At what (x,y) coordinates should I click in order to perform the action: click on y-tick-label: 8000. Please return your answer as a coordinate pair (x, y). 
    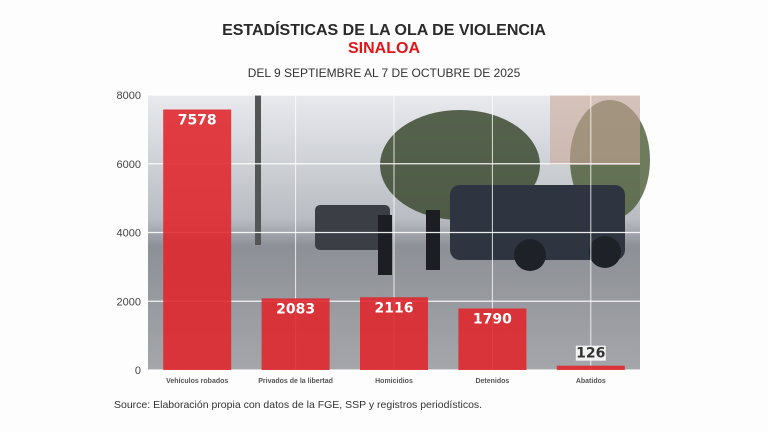
    Looking at the image, I should click on (129, 96).